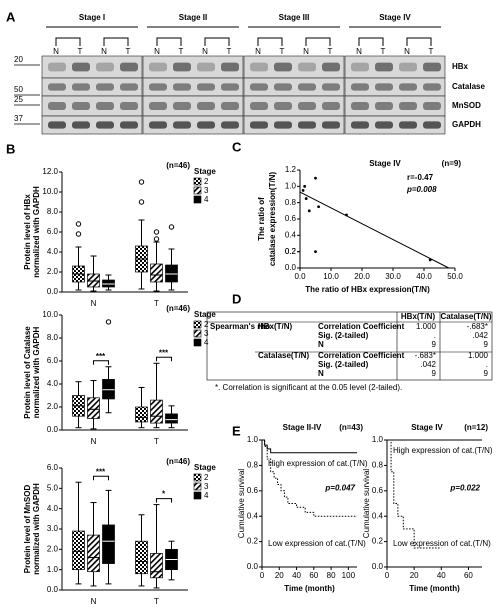 The width and height of the screenshot is (500, 612). What do you see at coordinates (435, 335) in the screenshot?
I see `cell: .` at bounding box center [435, 335].